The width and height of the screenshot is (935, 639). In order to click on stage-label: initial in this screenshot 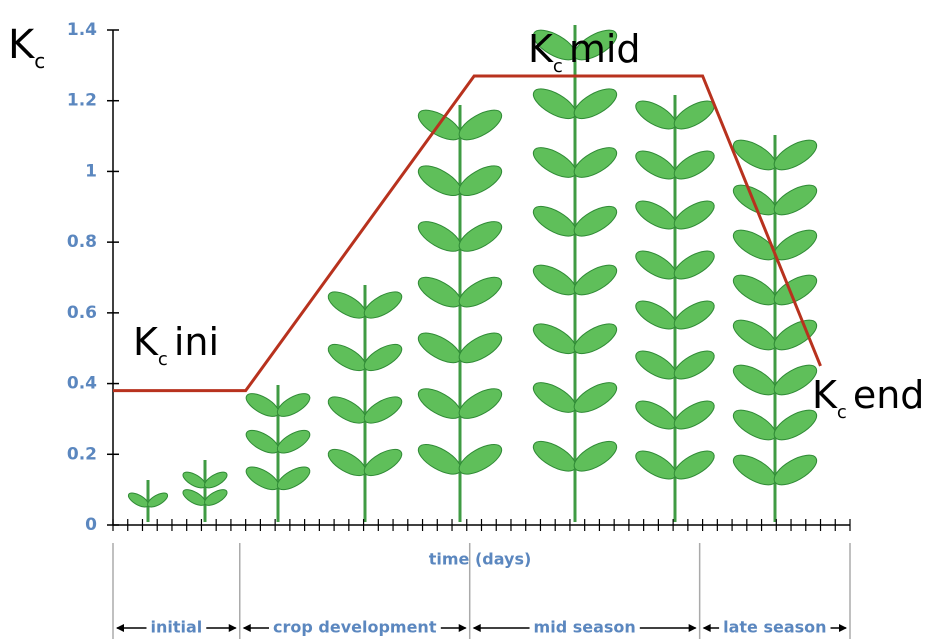, I will do `click(176, 627)`.